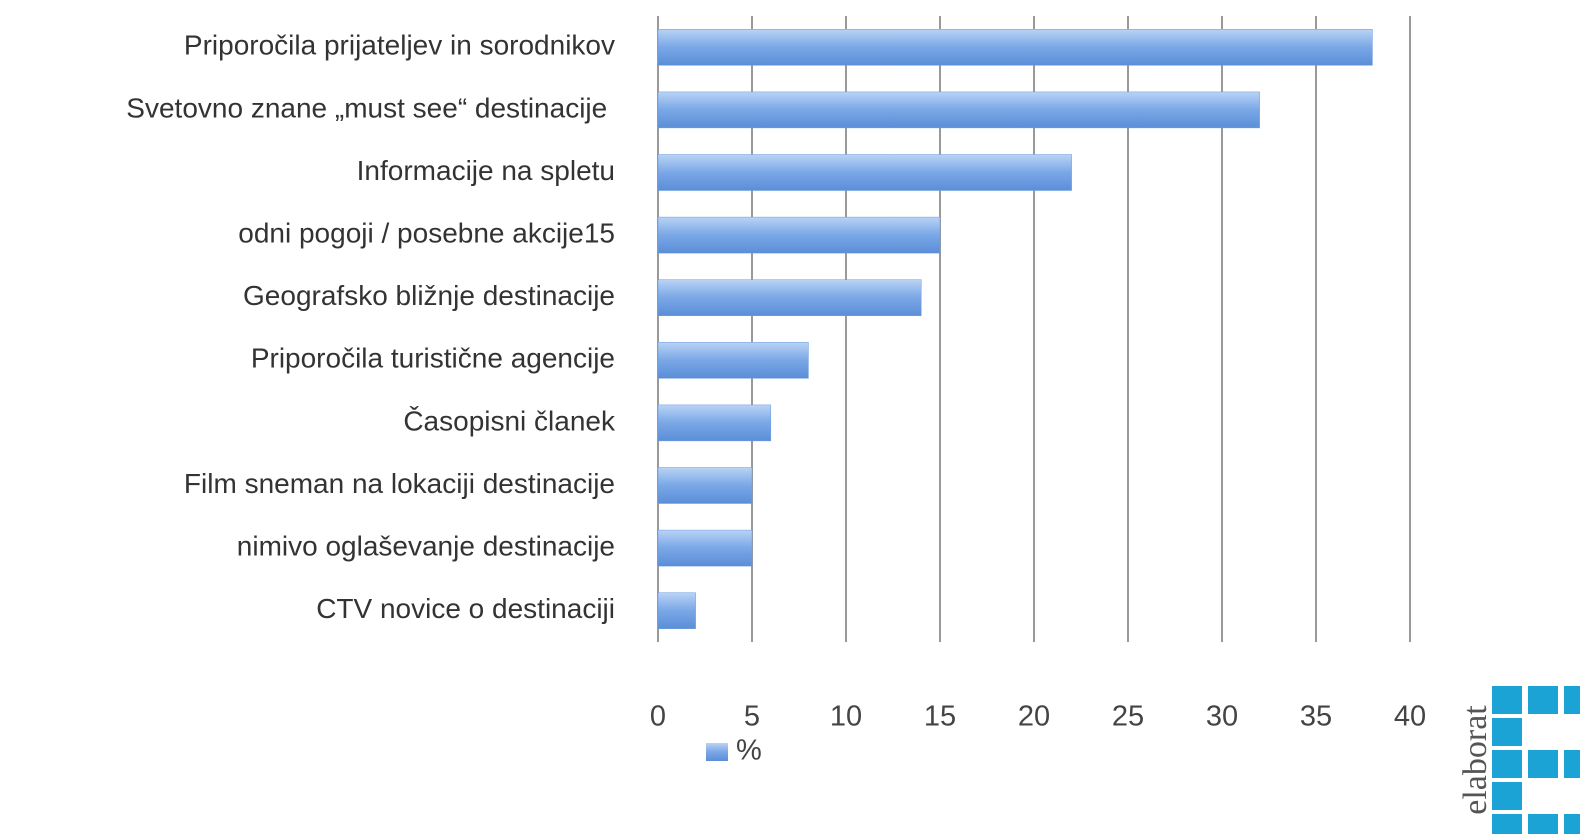 The height and width of the screenshot is (834, 1580). What do you see at coordinates (1536, 760) in the screenshot?
I see `logo` at bounding box center [1536, 760].